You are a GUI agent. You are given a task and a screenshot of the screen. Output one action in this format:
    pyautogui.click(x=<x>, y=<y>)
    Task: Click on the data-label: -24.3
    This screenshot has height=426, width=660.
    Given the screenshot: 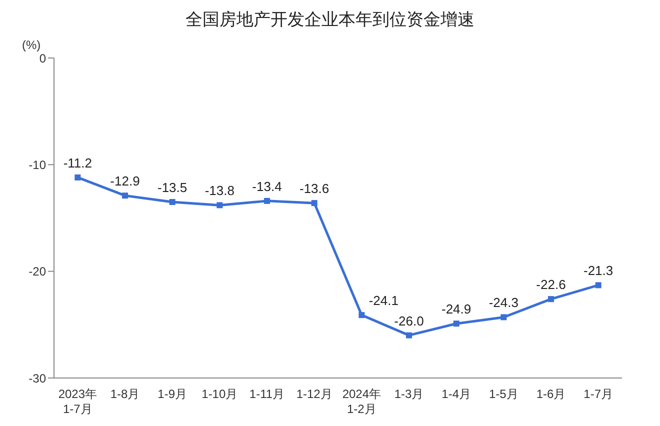 What is the action you would take?
    pyautogui.click(x=503, y=302)
    